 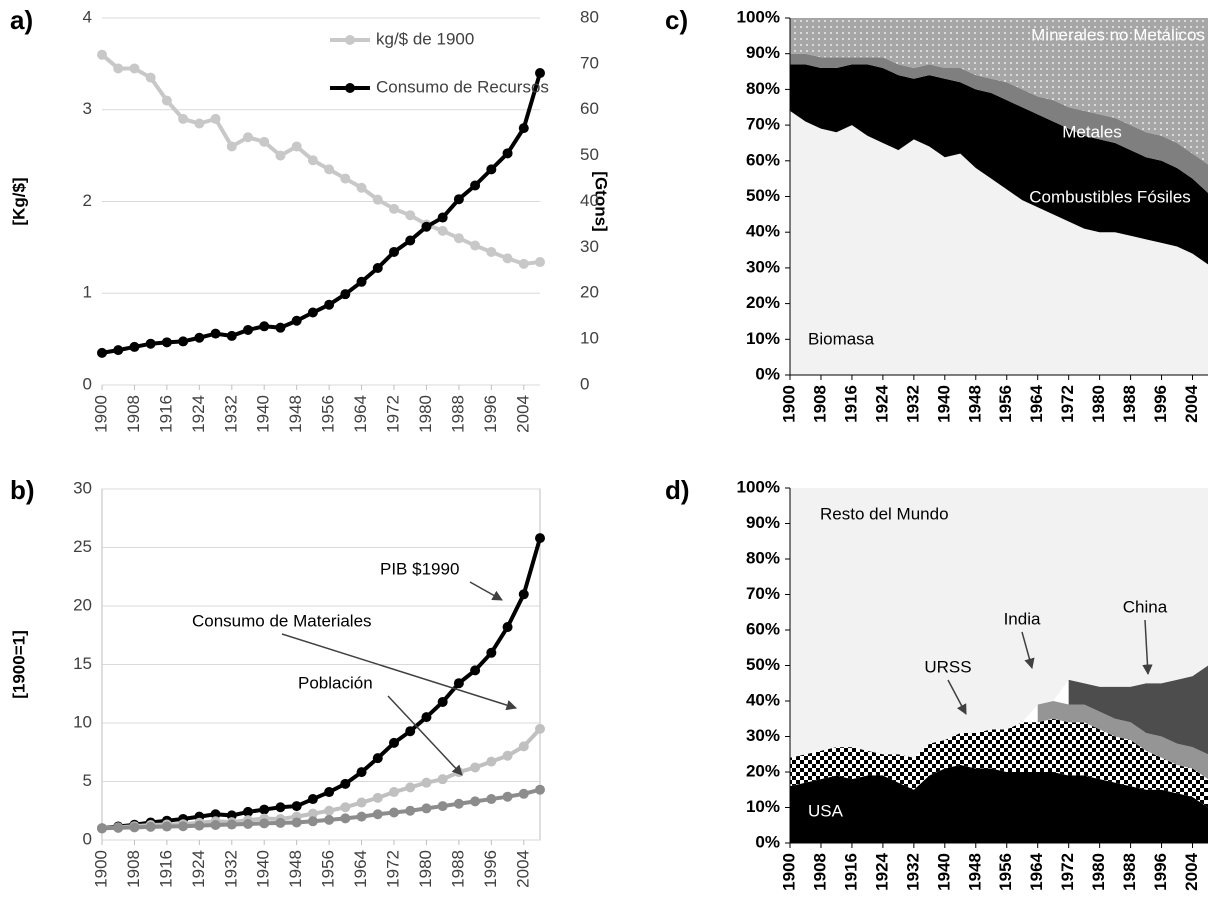 I want to click on y-tick-label: 10%, so click(x=763, y=806).